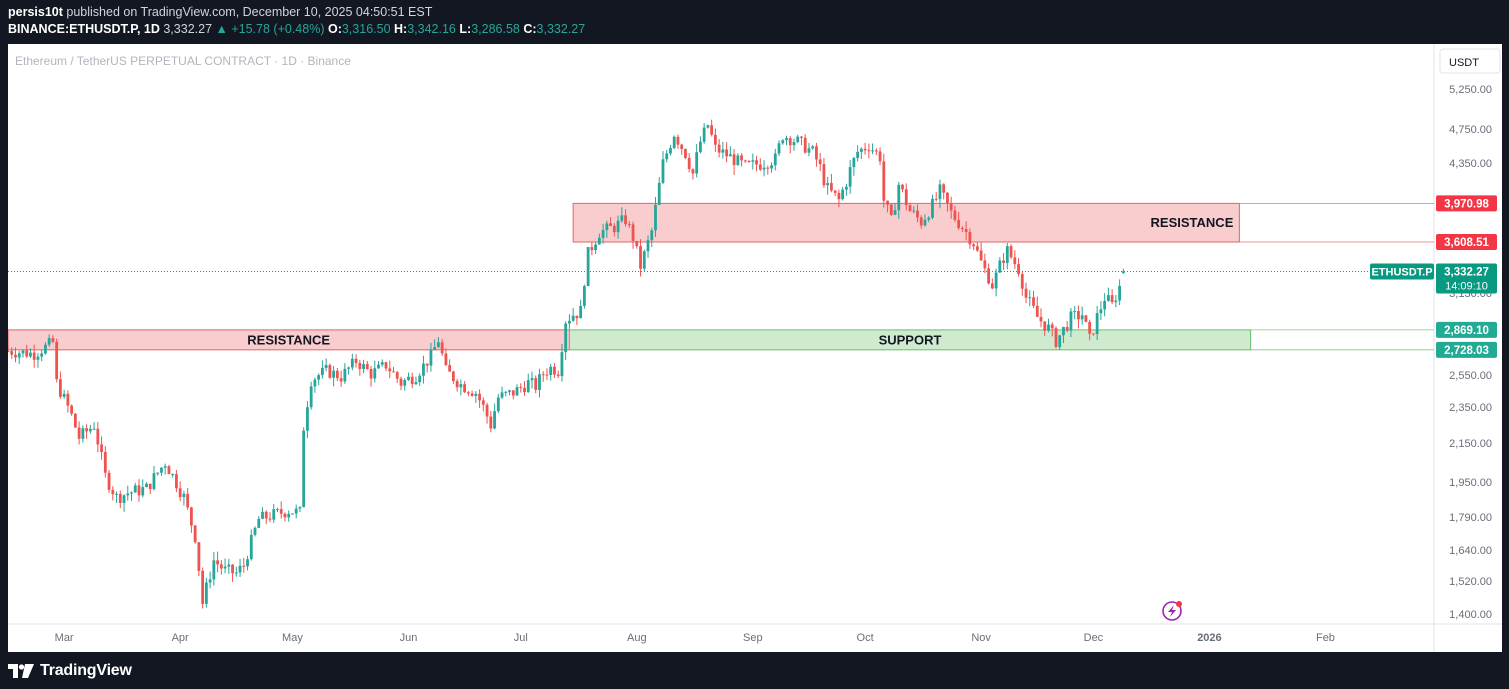  Describe the element at coordinates (35, 12) in the screenshot. I see `author-name: persis10t` at that location.